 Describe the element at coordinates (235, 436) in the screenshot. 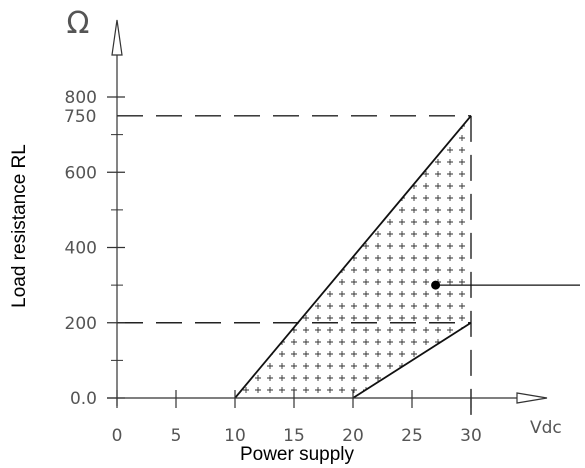

I see `x-tick-label-2: 10` at that location.